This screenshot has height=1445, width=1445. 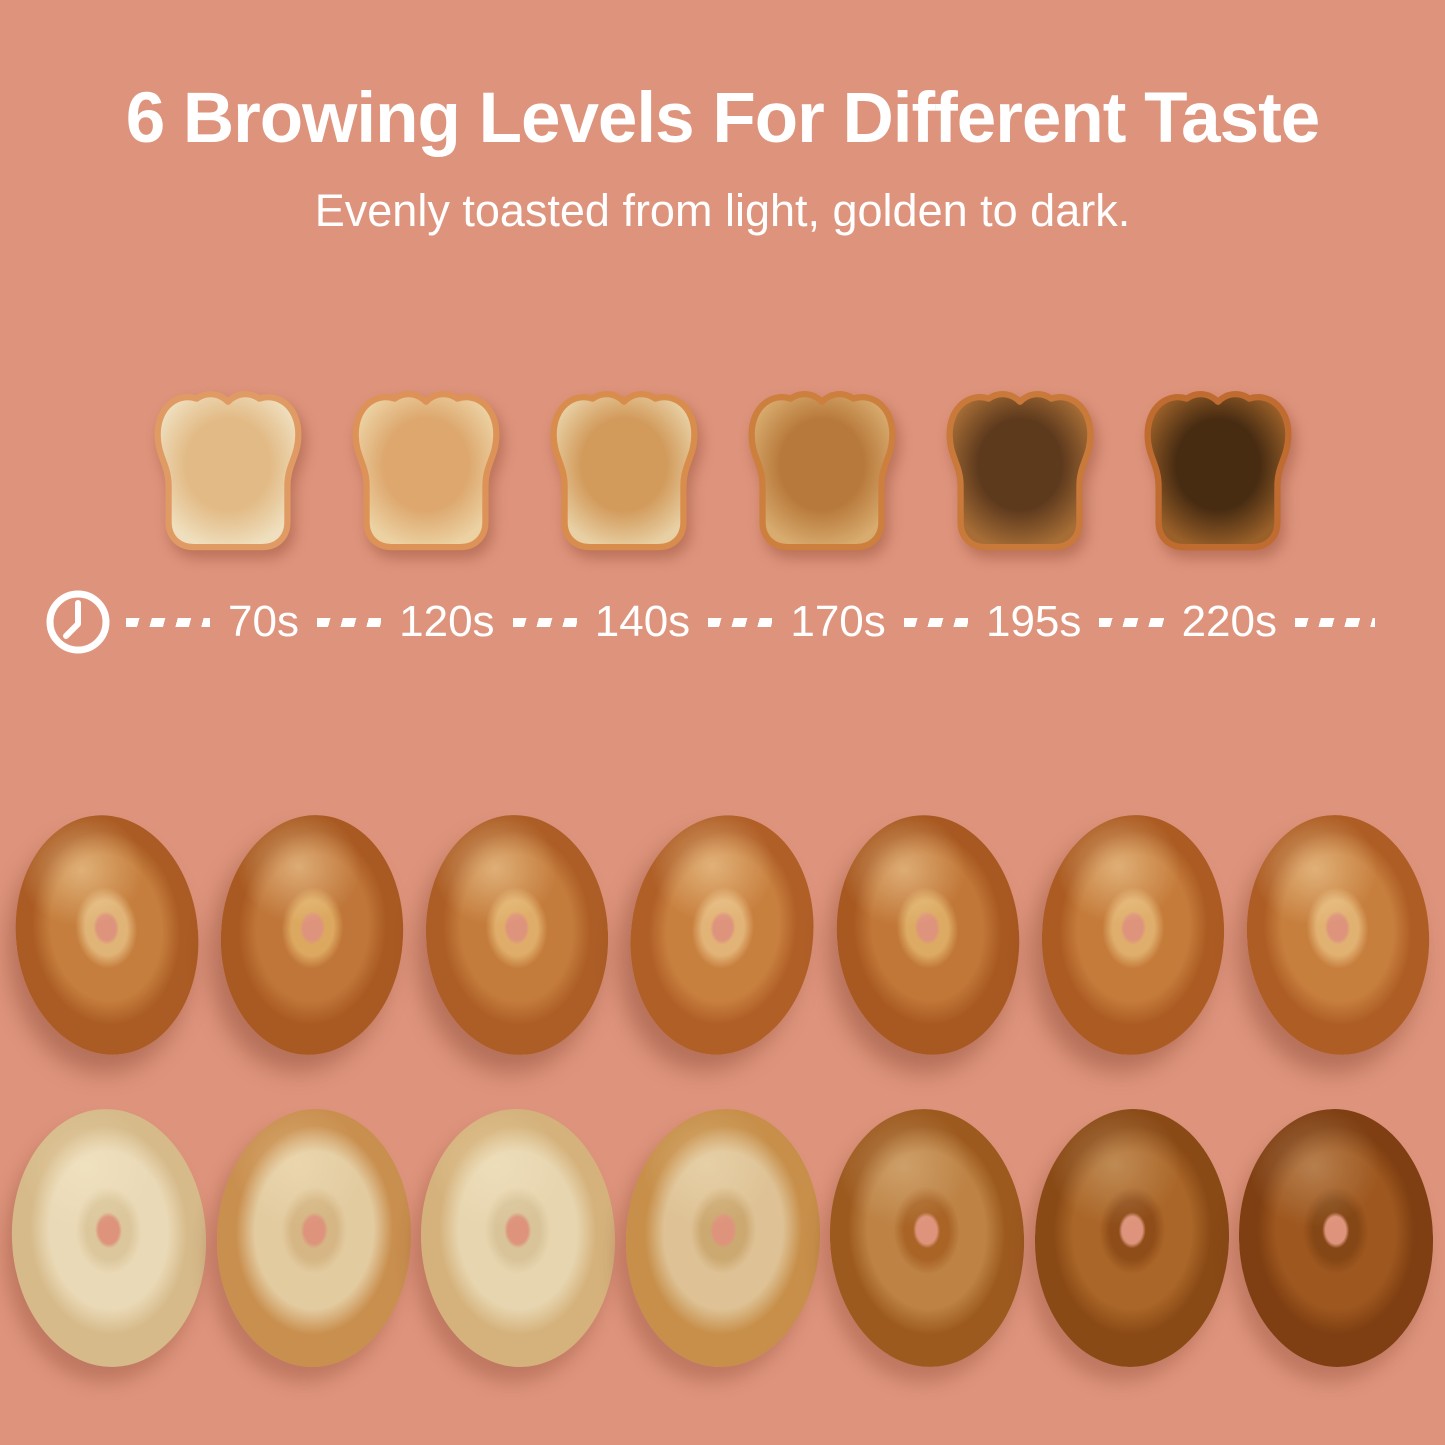 I want to click on time-label-70s: 70s, so click(x=263, y=621).